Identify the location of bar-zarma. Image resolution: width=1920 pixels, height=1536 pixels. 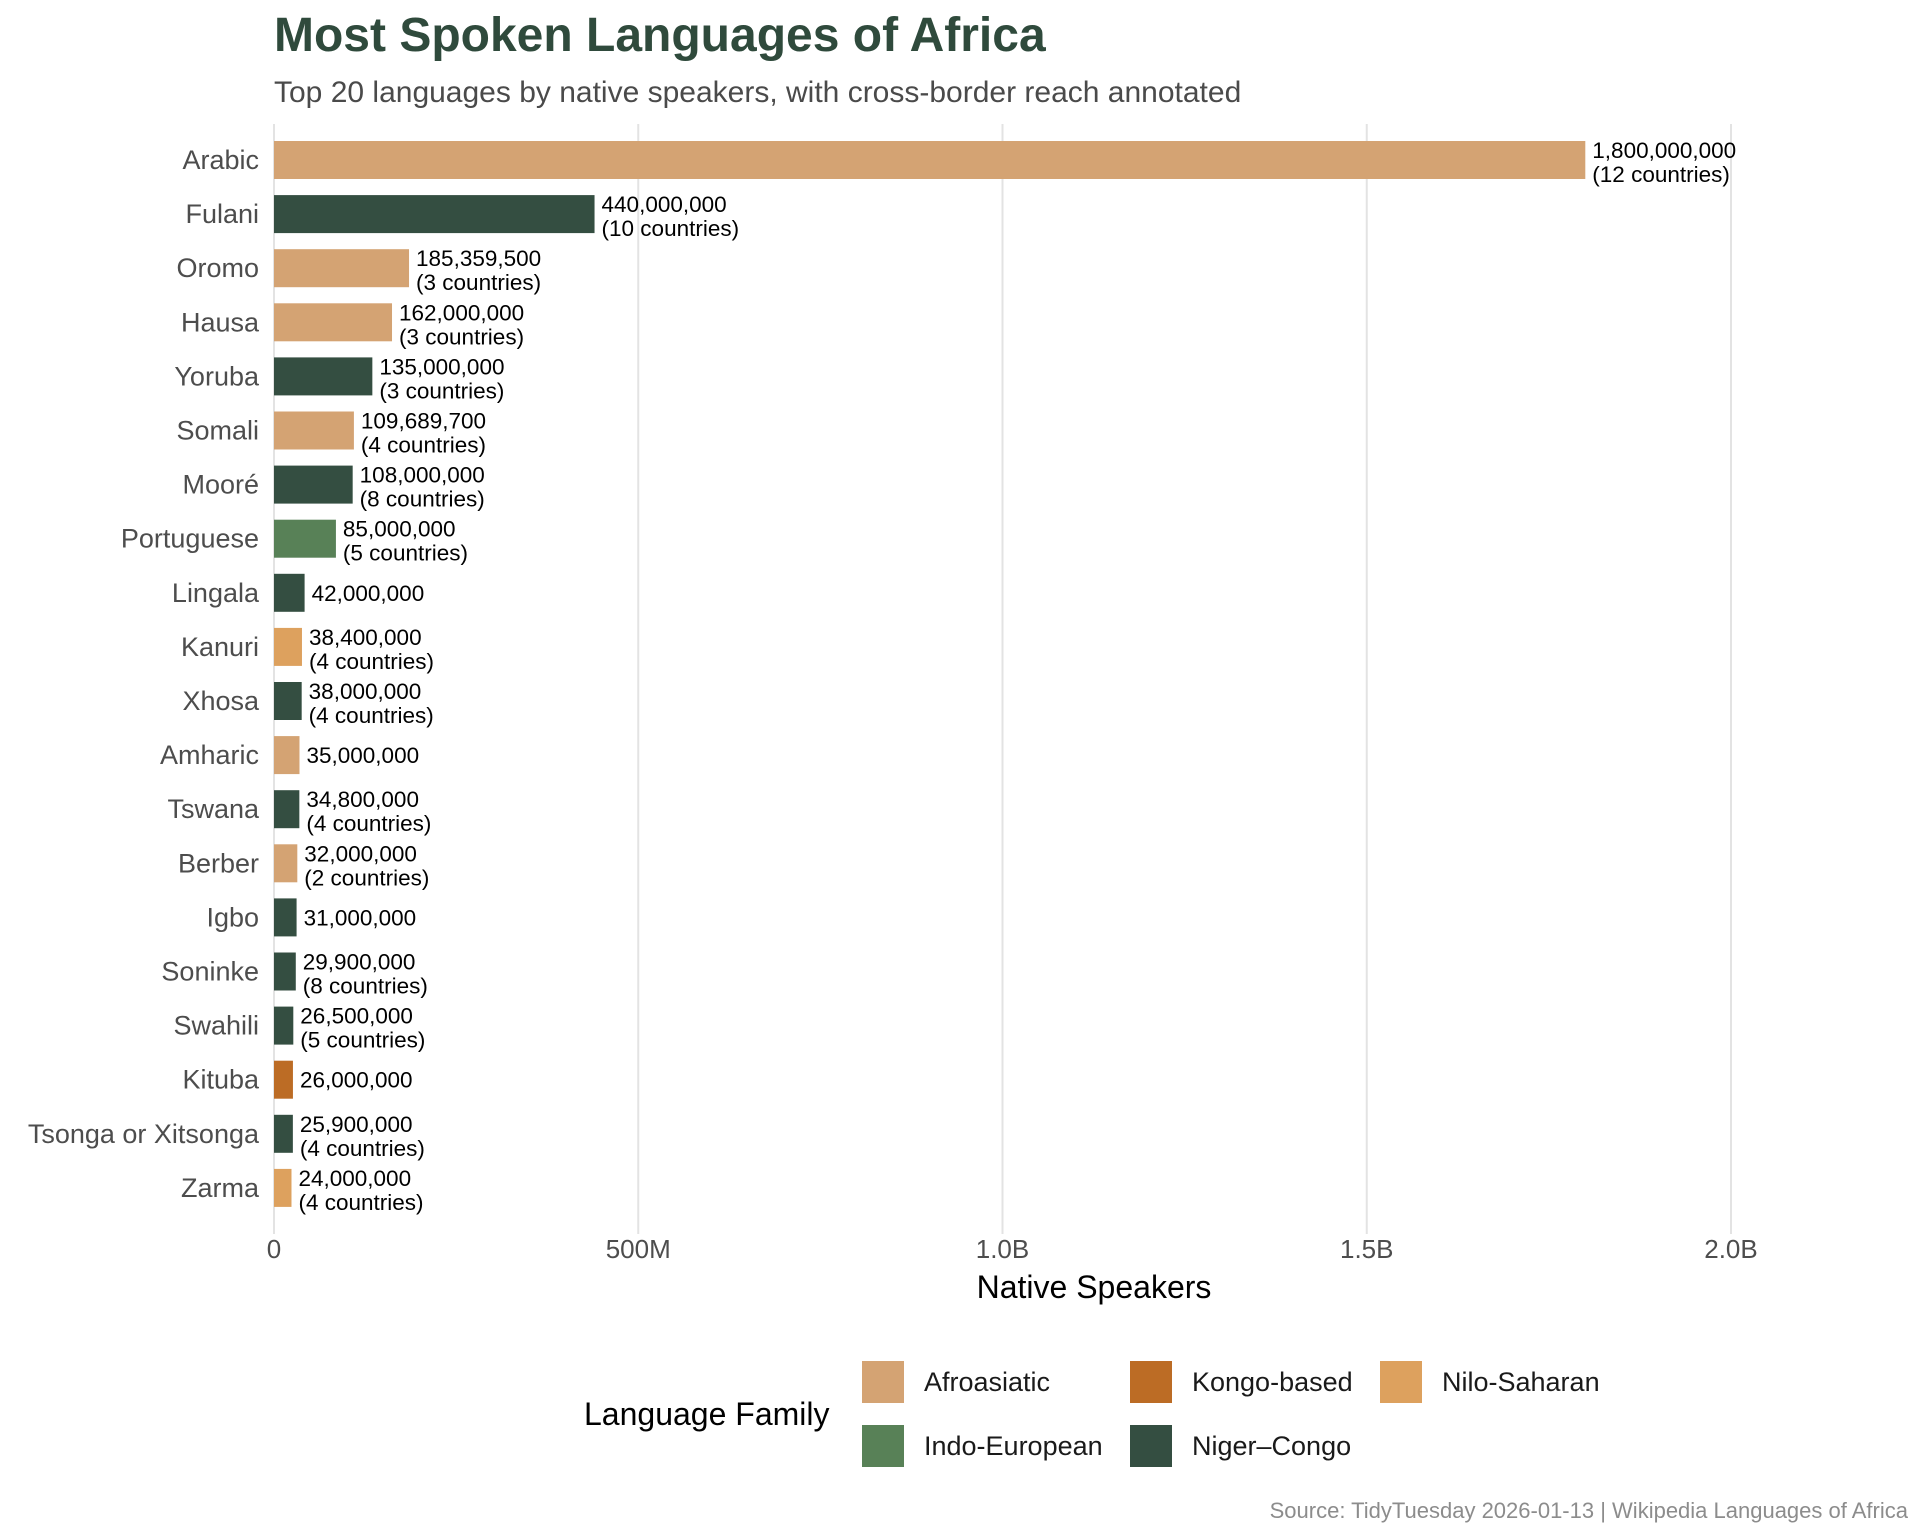
(283, 1187).